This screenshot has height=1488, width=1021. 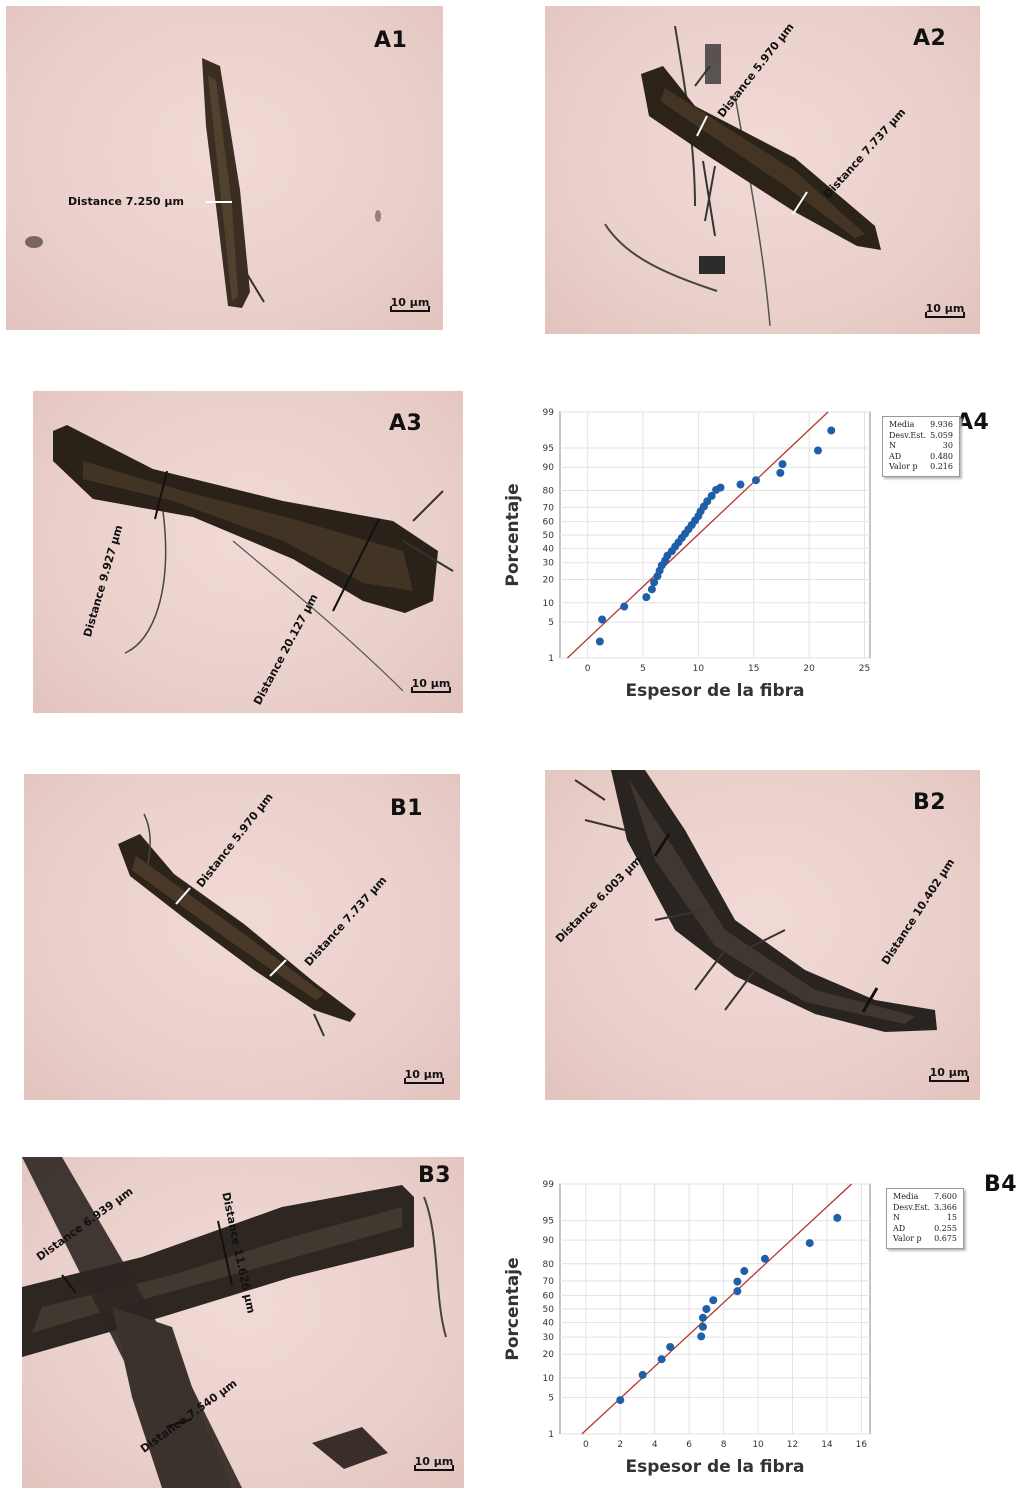 What do you see at coordinates (902, 424) in the screenshot?
I see `stat-name: Media` at bounding box center [902, 424].